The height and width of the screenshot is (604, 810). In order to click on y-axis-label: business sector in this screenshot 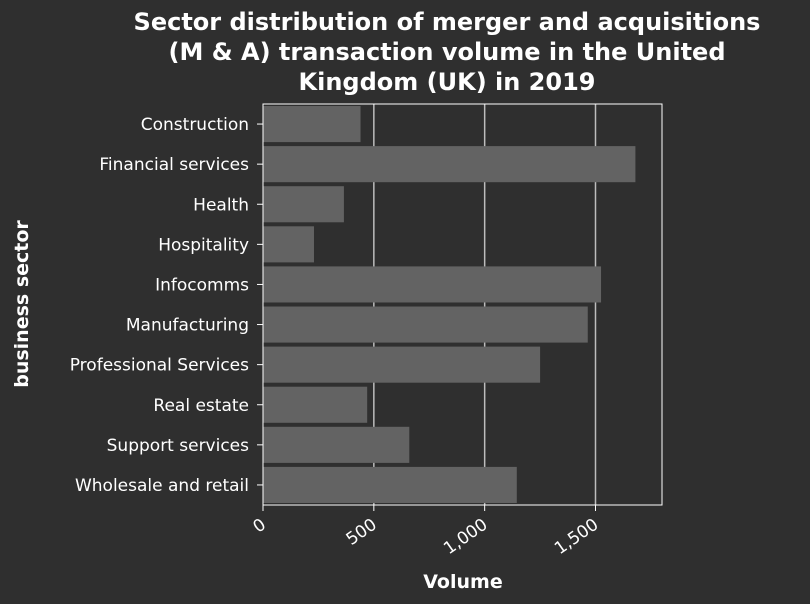, I will do `click(22, 304)`.